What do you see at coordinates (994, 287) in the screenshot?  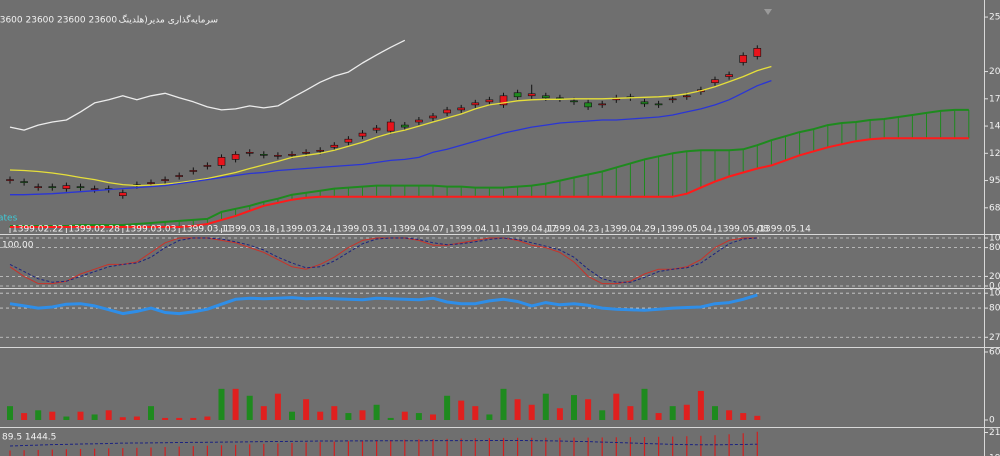 I see `y-tick-label: 0.0` at bounding box center [994, 287].